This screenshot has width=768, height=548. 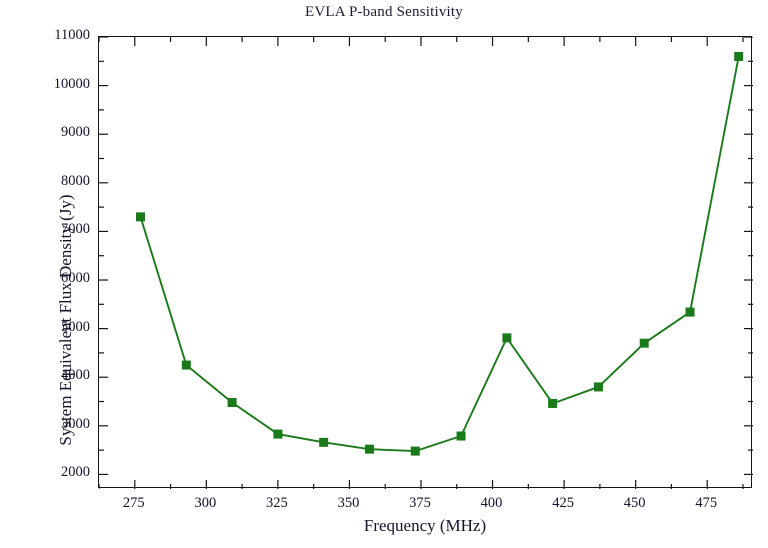 I want to click on x-tick-label: 425, so click(x=563, y=503).